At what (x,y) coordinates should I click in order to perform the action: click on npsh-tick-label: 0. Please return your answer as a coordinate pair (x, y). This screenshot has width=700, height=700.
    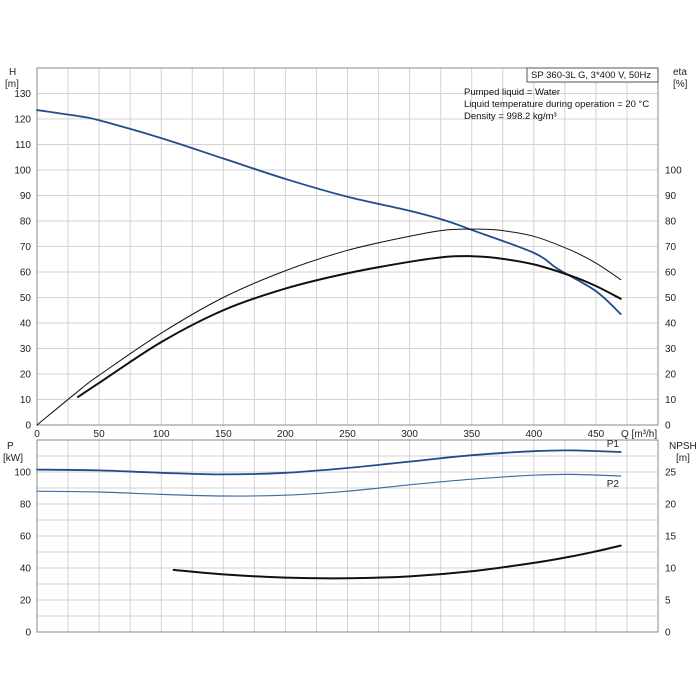
    Looking at the image, I should click on (668, 633).